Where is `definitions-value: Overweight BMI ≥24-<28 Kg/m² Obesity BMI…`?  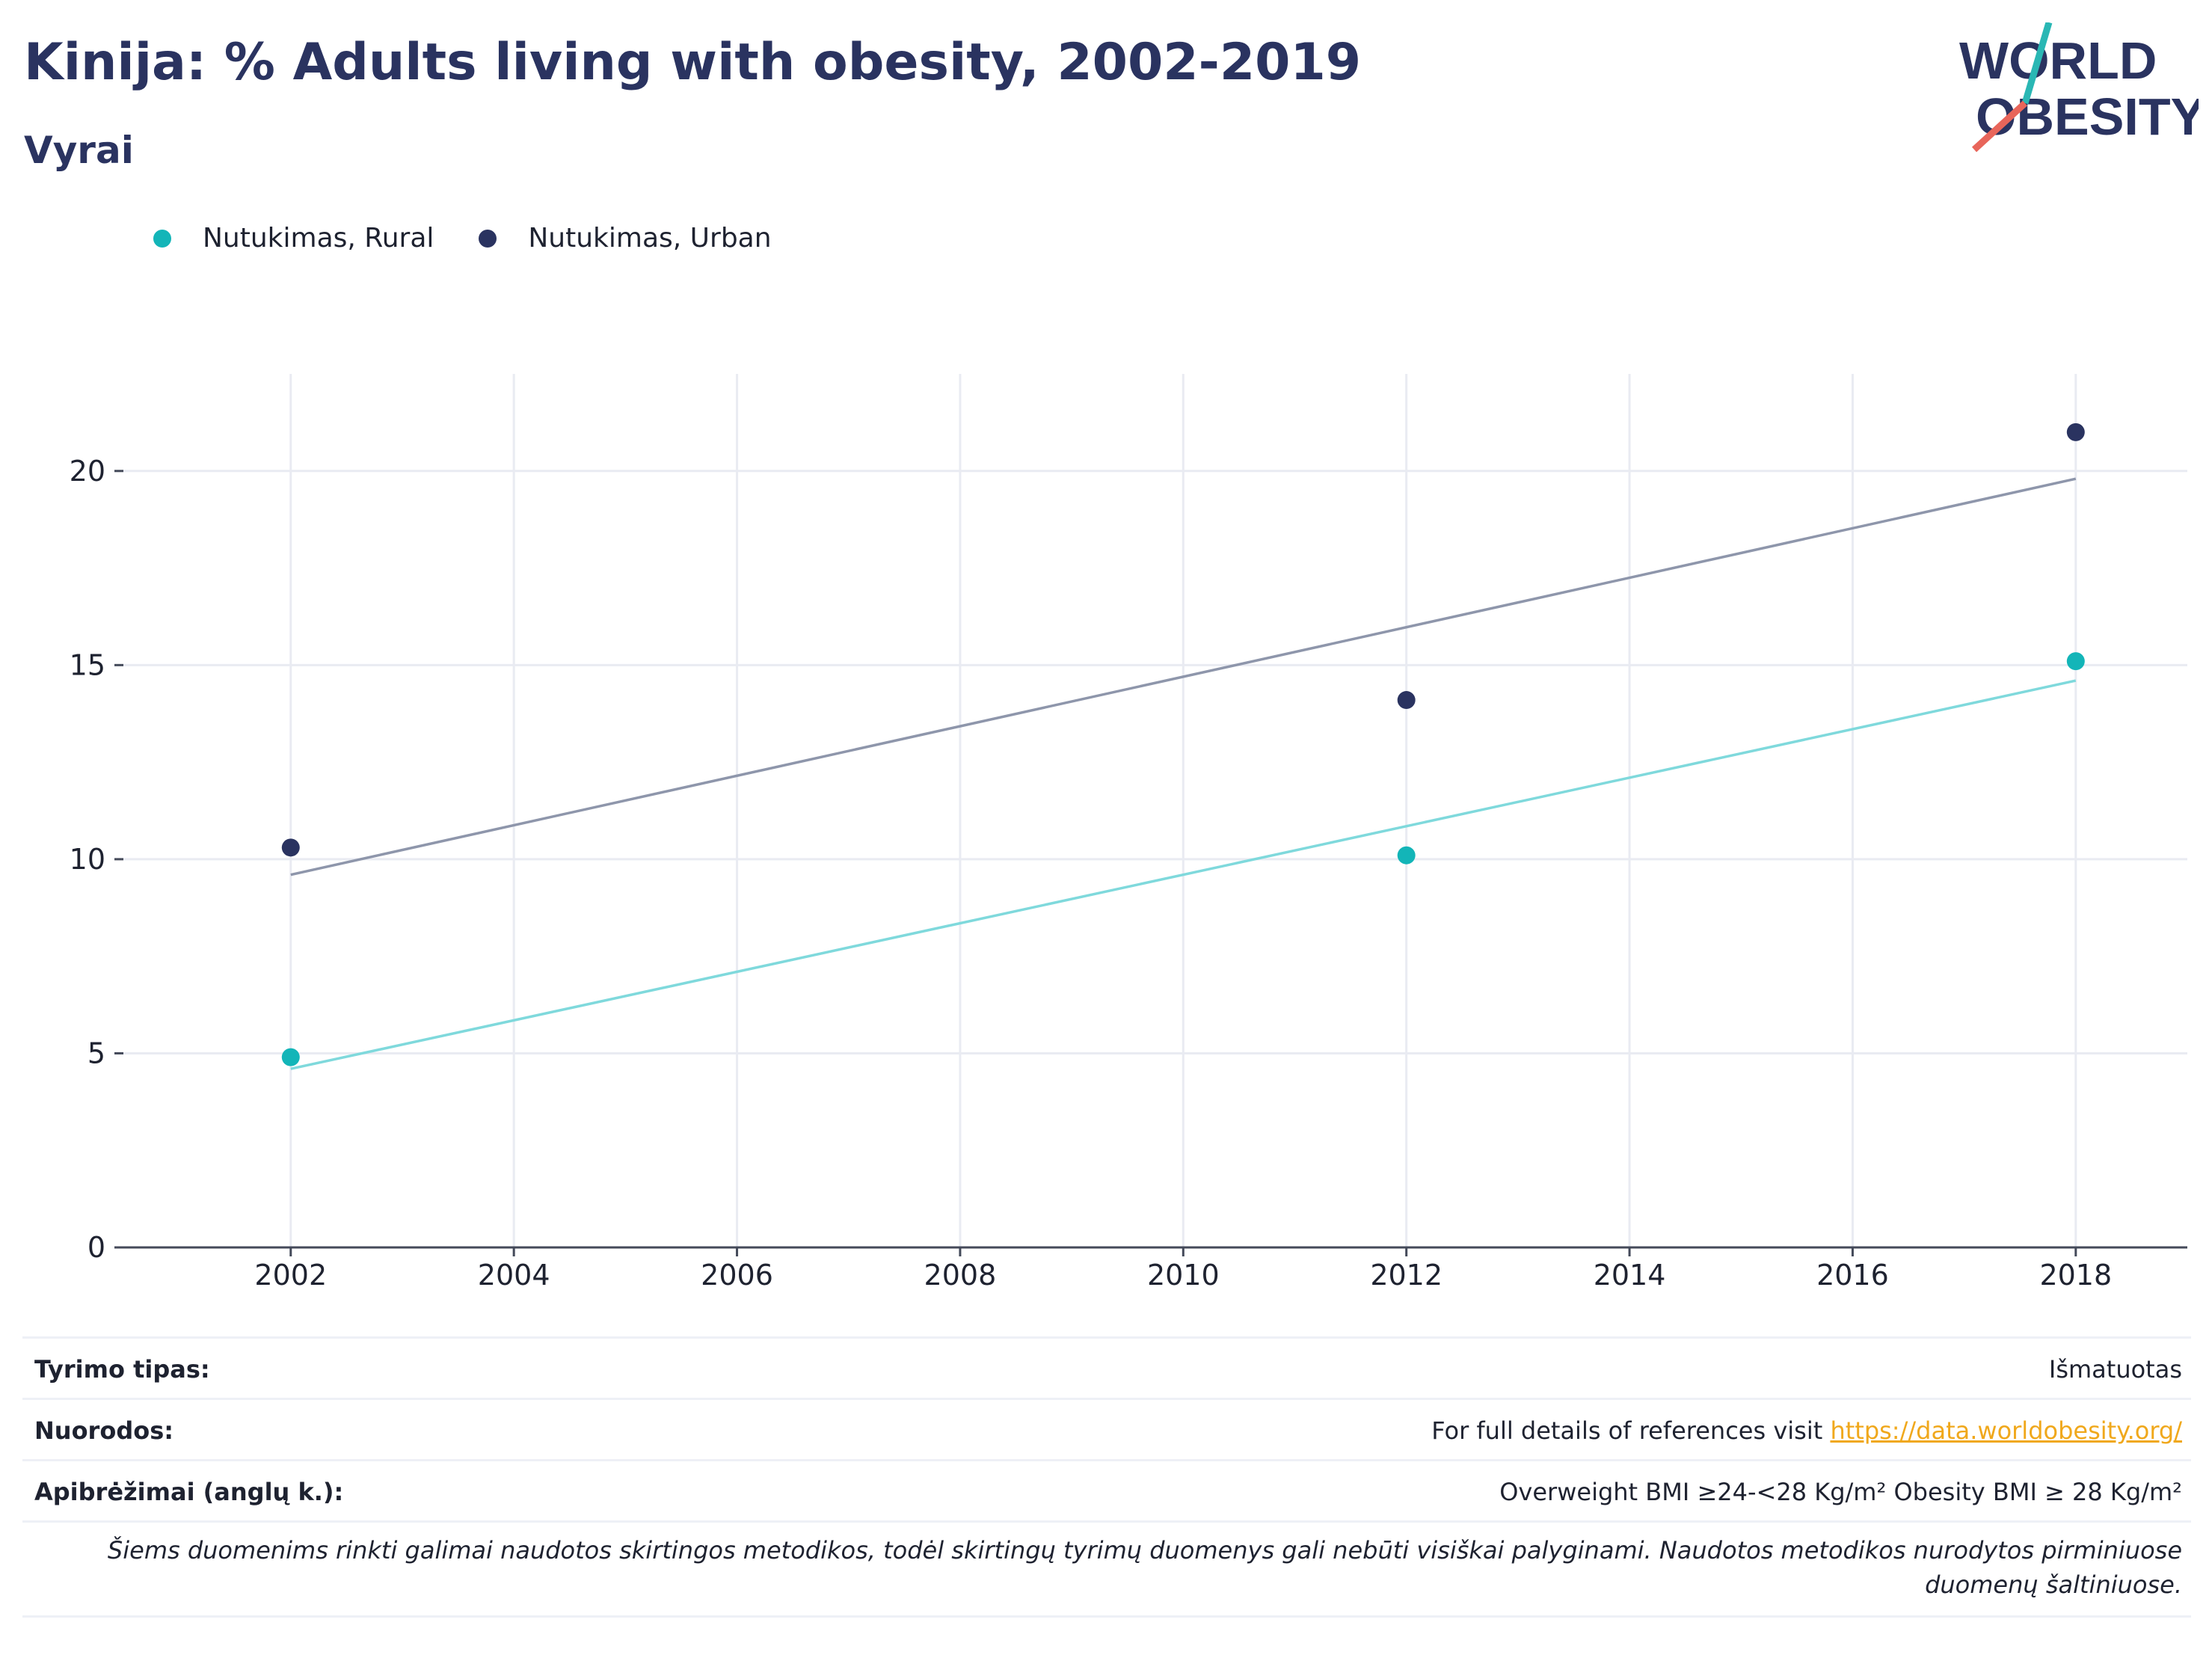
definitions-value: Overweight BMI ≥24-<28 Kg/m² Obesity BMI… is located at coordinates (1840, 1492).